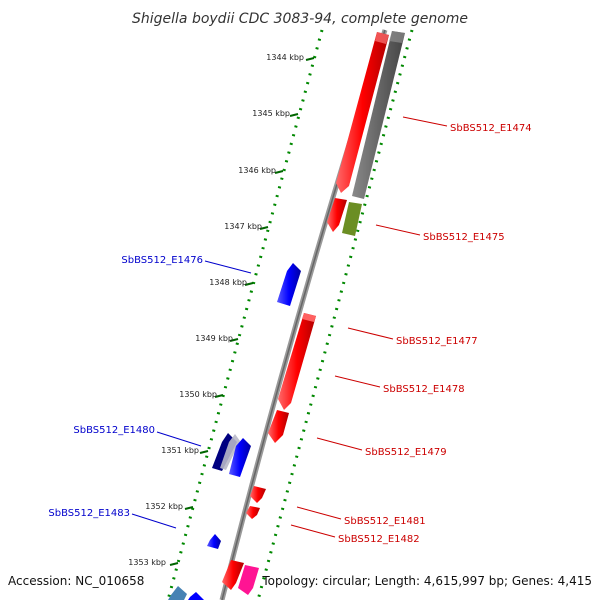 The width and height of the screenshot is (600, 600). Describe the element at coordinates (370, 333) in the screenshot. I see `leader-e1477` at that location.